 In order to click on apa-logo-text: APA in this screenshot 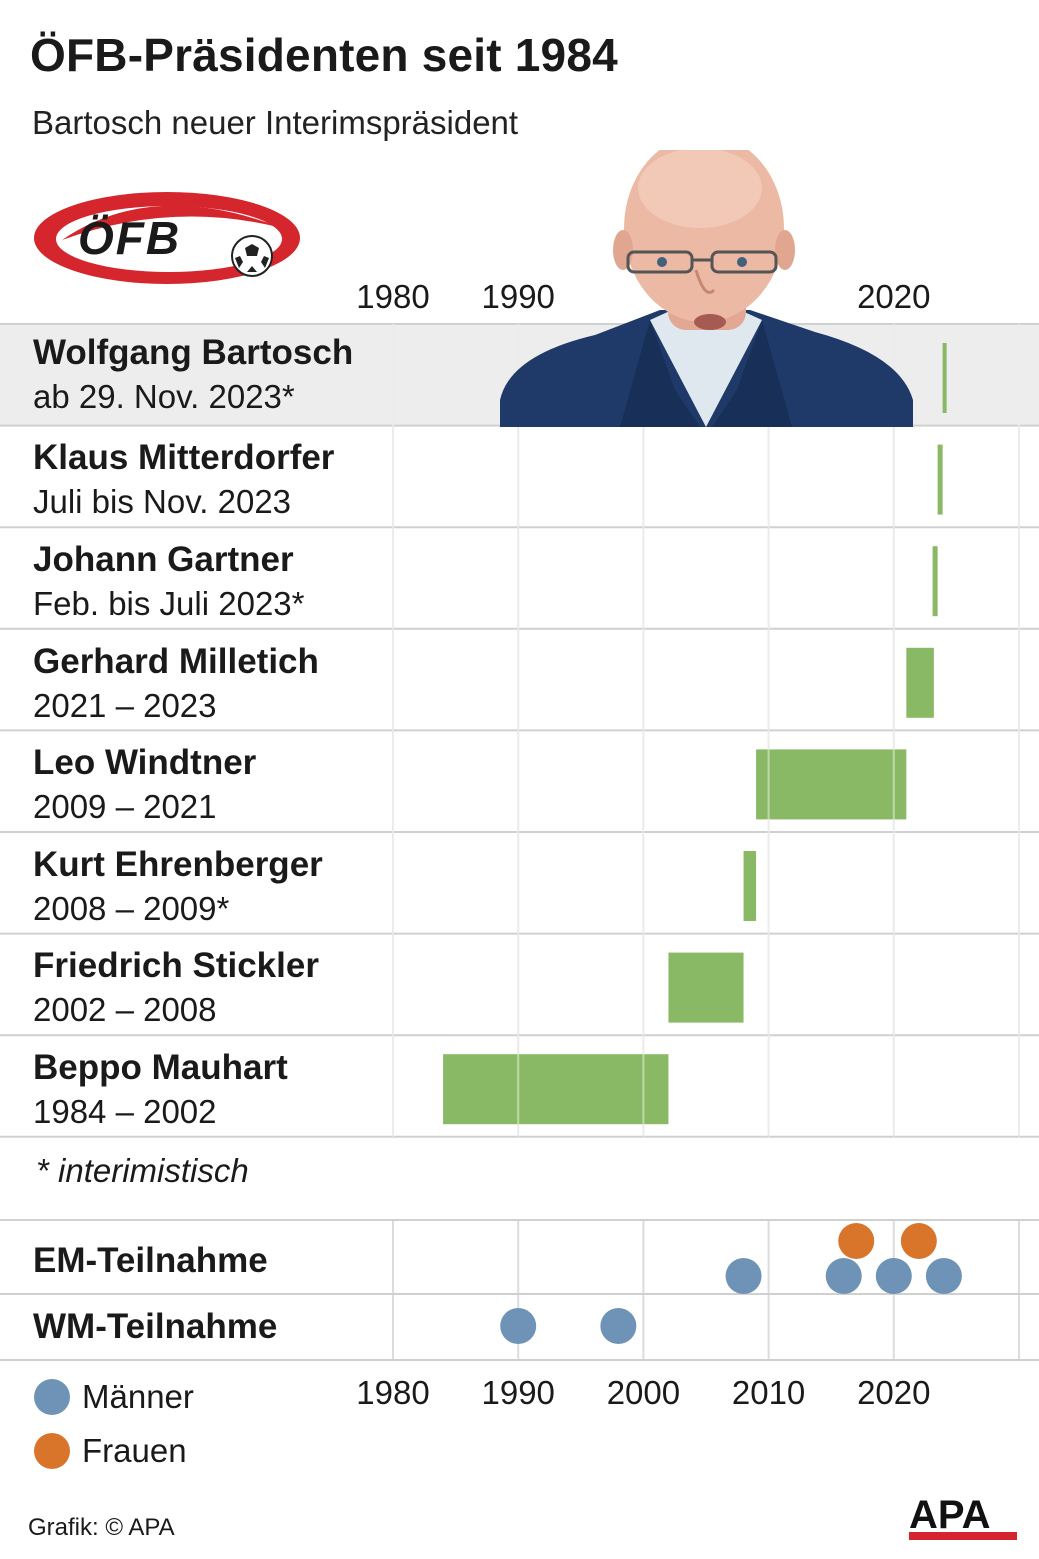, I will do `click(949, 1515)`.